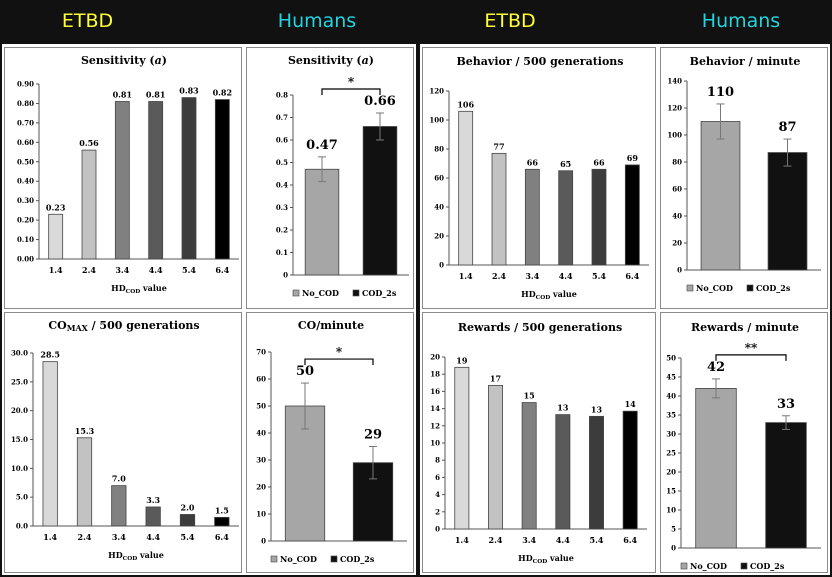  Describe the element at coordinates (498, 146) in the screenshot. I see `data-label: 77` at that location.